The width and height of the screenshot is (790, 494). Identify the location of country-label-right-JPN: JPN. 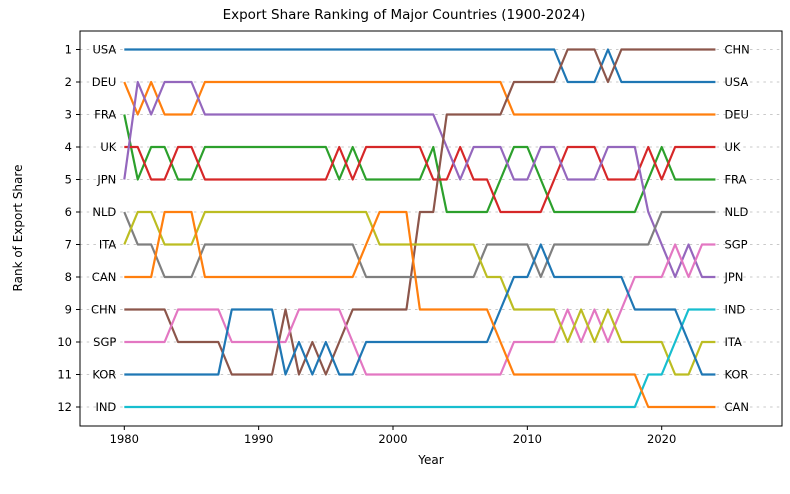
(733, 277).